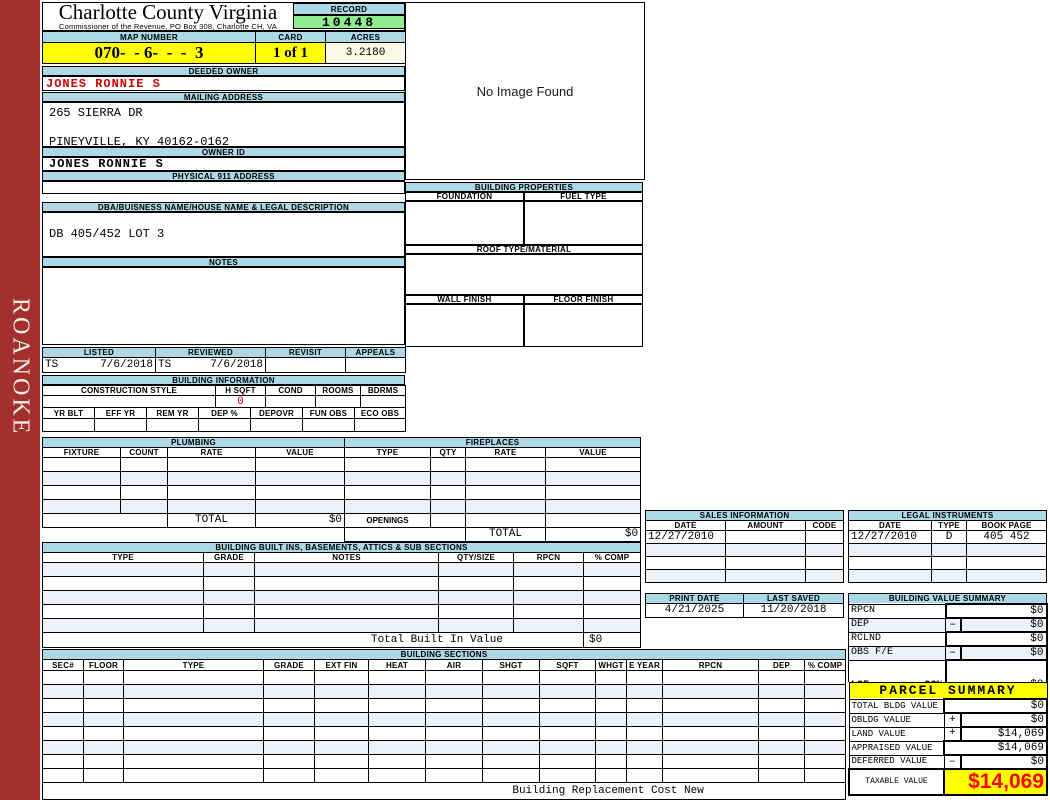 This screenshot has width=1050, height=800. Describe the element at coordinates (223, 97) in the screenshot. I see `mailing-address-label: MAILING ADDRESS` at that location.